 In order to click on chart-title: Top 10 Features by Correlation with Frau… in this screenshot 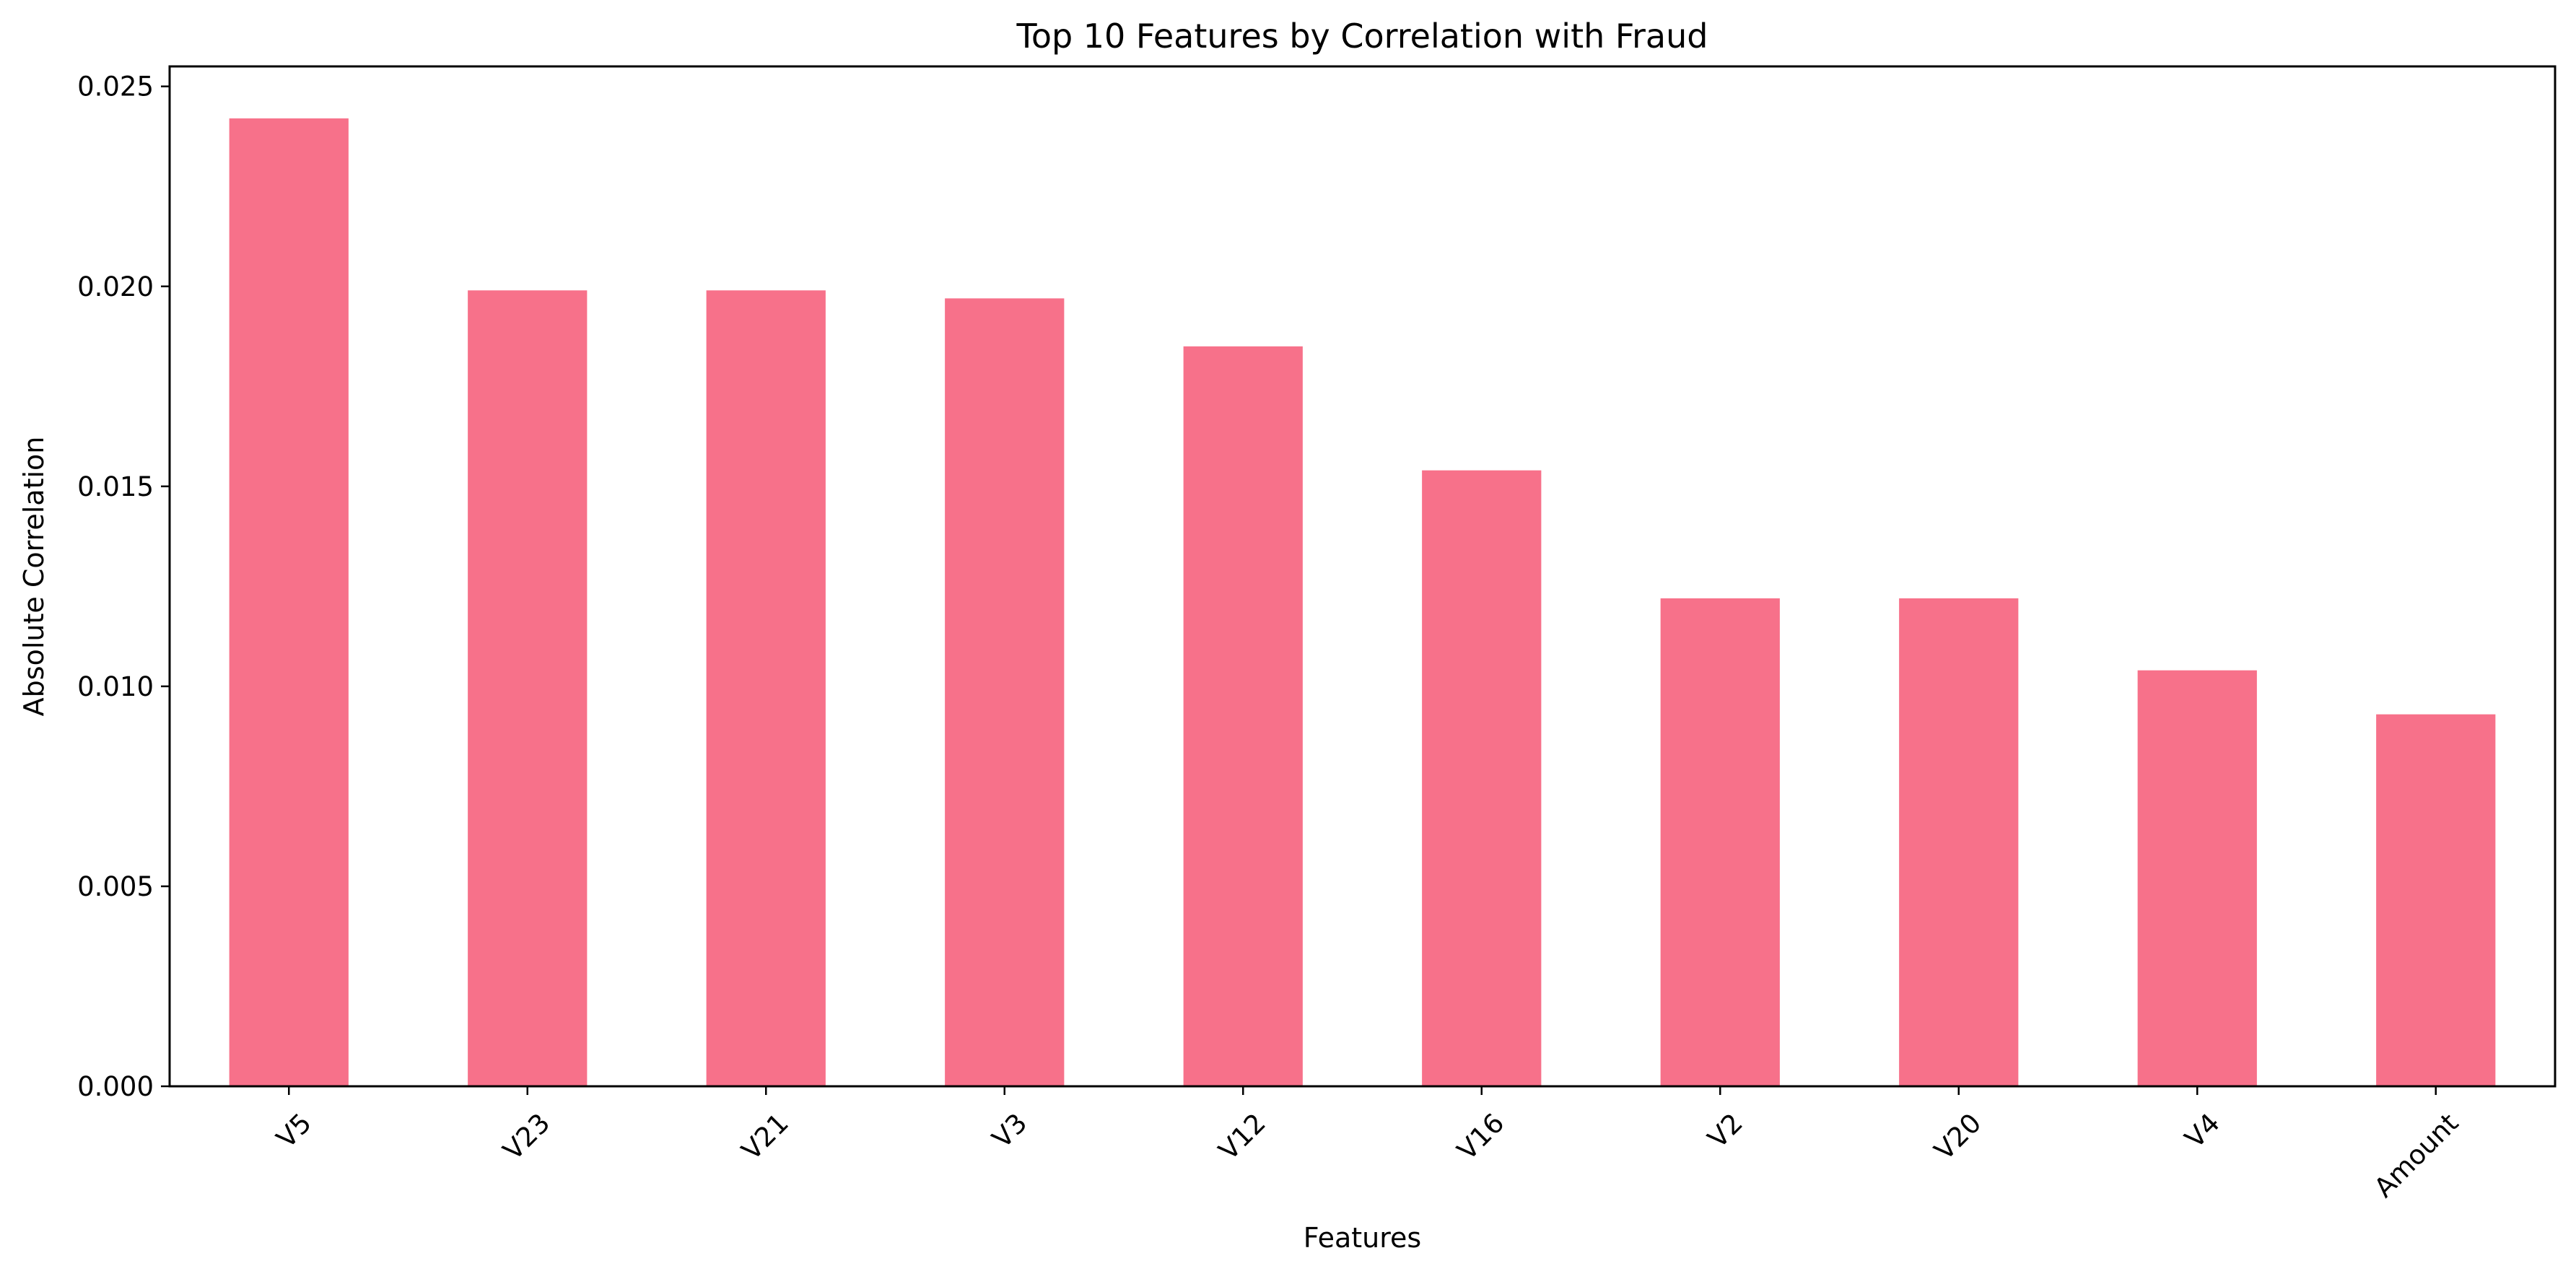, I will do `click(1362, 36)`.